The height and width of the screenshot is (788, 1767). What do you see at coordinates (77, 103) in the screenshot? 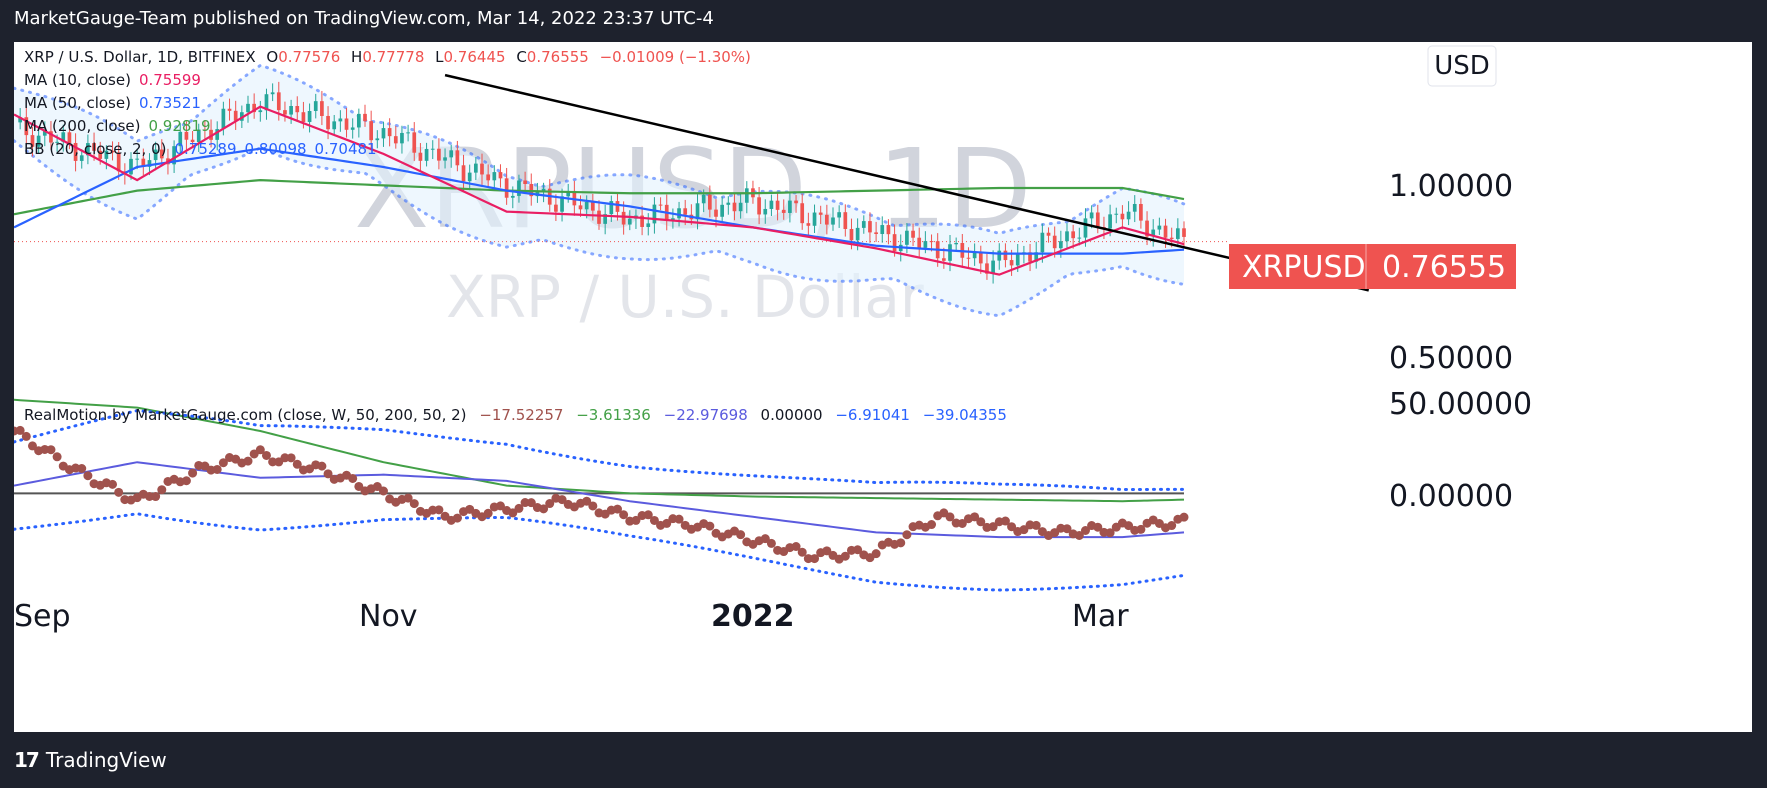
I see `legend-ma50-label: MA (50, close)` at bounding box center [77, 103].